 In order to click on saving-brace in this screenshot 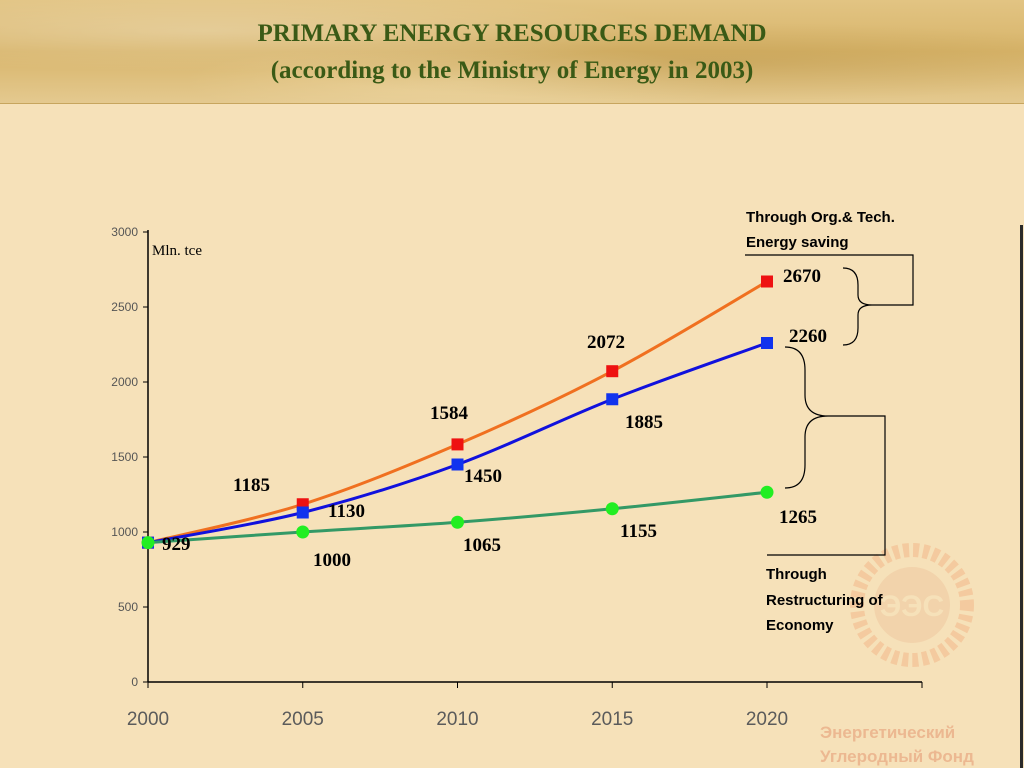, I will do `click(857, 306)`.